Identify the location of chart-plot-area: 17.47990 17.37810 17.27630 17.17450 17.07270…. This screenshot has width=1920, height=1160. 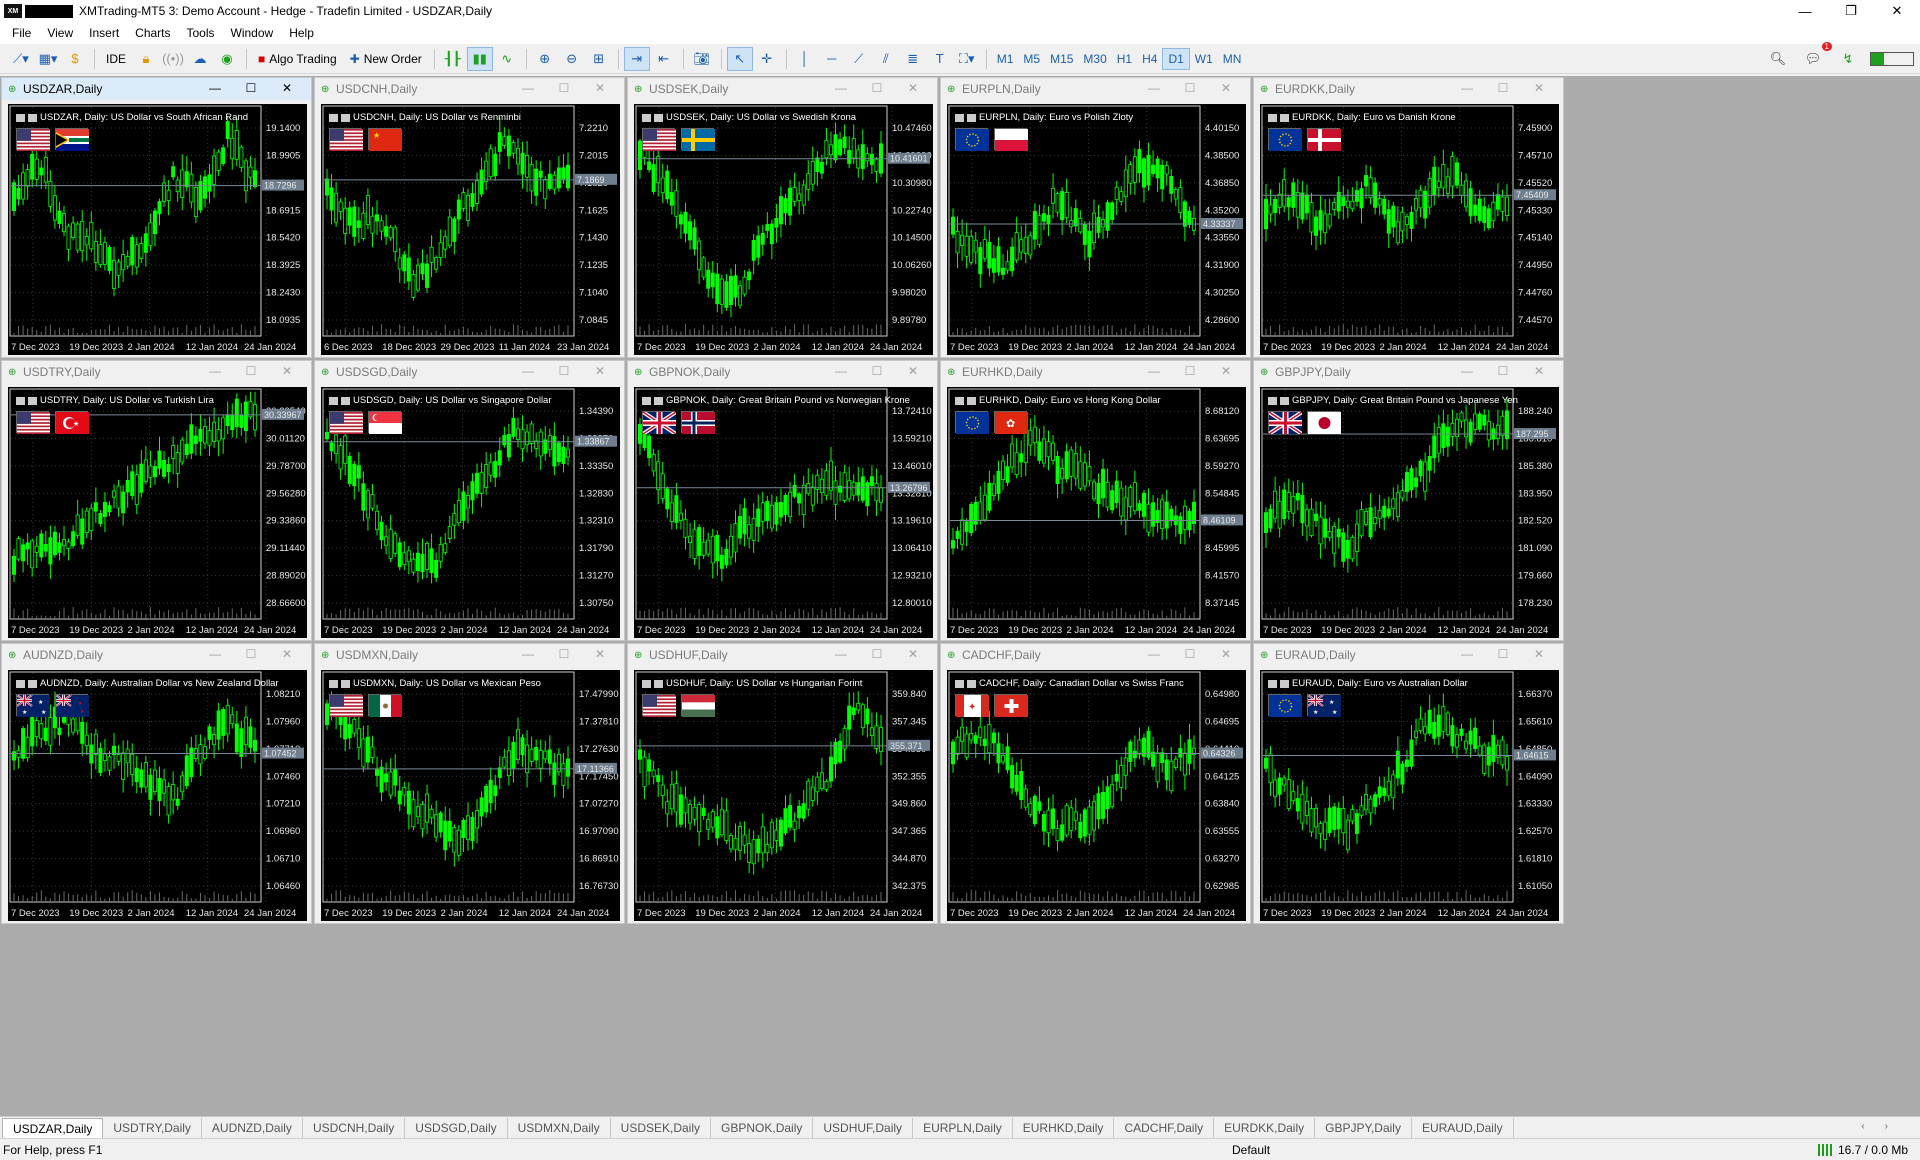
(470, 795).